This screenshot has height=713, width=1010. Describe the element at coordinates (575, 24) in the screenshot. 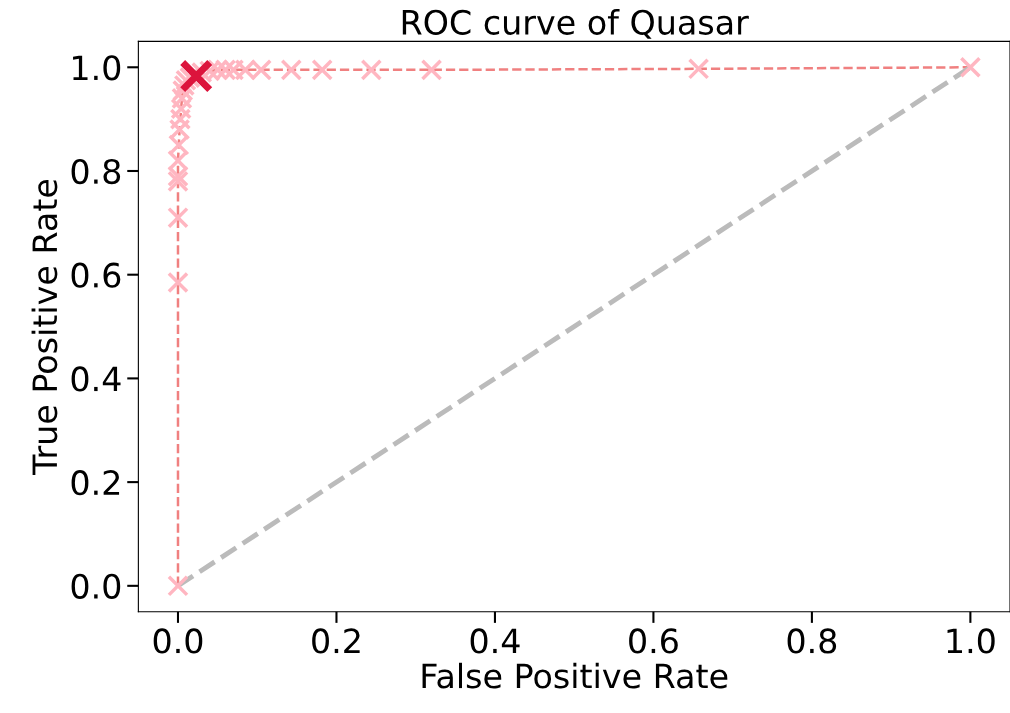

I see `chart-title: ROC curve of Quasar` at that location.